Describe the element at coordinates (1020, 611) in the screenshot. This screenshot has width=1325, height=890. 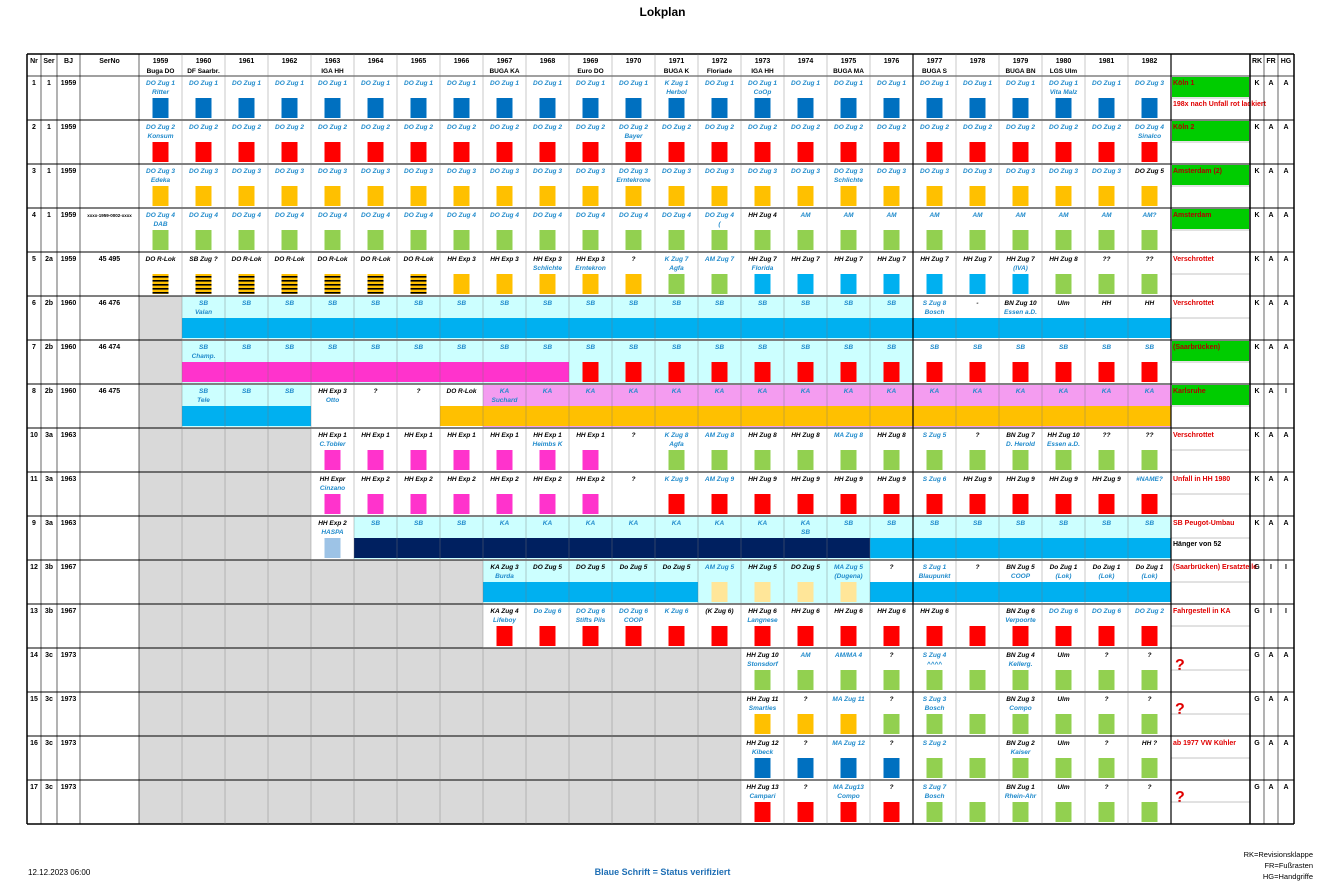
I see `cell-label: BN Zug 6` at that location.